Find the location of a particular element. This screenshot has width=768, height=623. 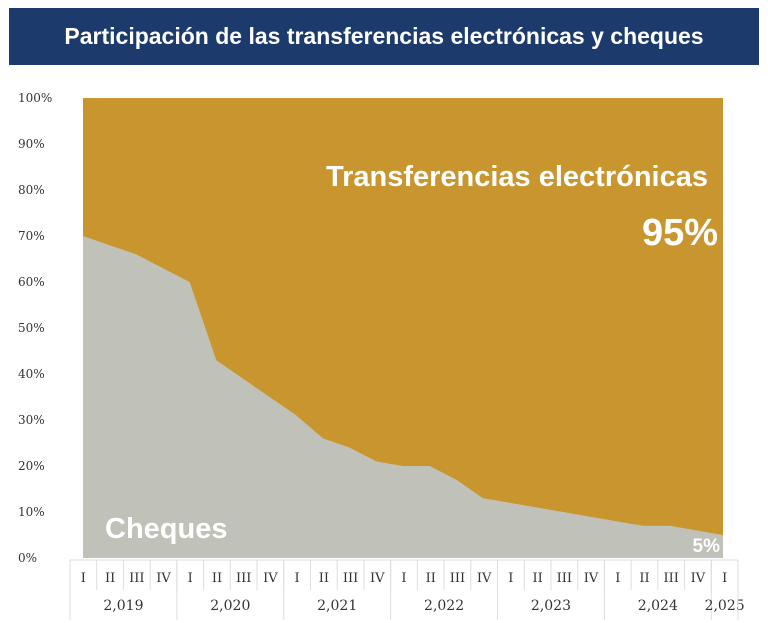

year-label: 2,020 is located at coordinates (230, 606).